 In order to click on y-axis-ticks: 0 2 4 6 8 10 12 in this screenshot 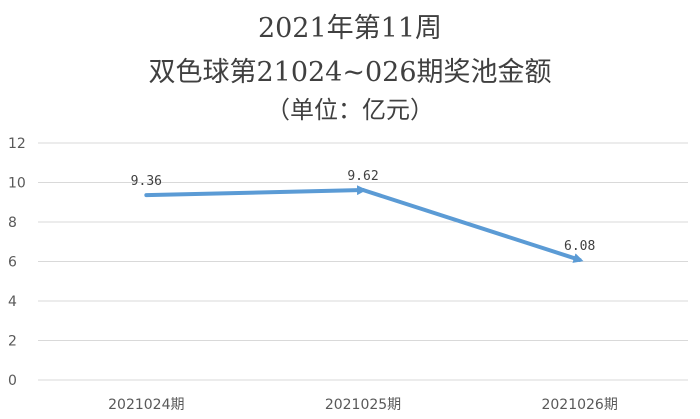, I will do `click(17, 262)`.